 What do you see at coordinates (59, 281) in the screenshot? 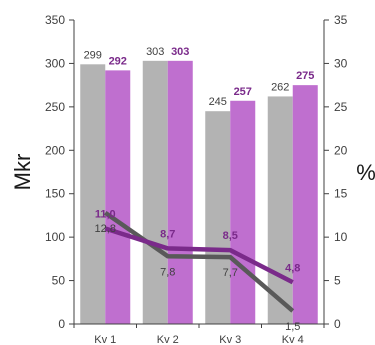
I see `y-tick-label: 50` at bounding box center [59, 281].